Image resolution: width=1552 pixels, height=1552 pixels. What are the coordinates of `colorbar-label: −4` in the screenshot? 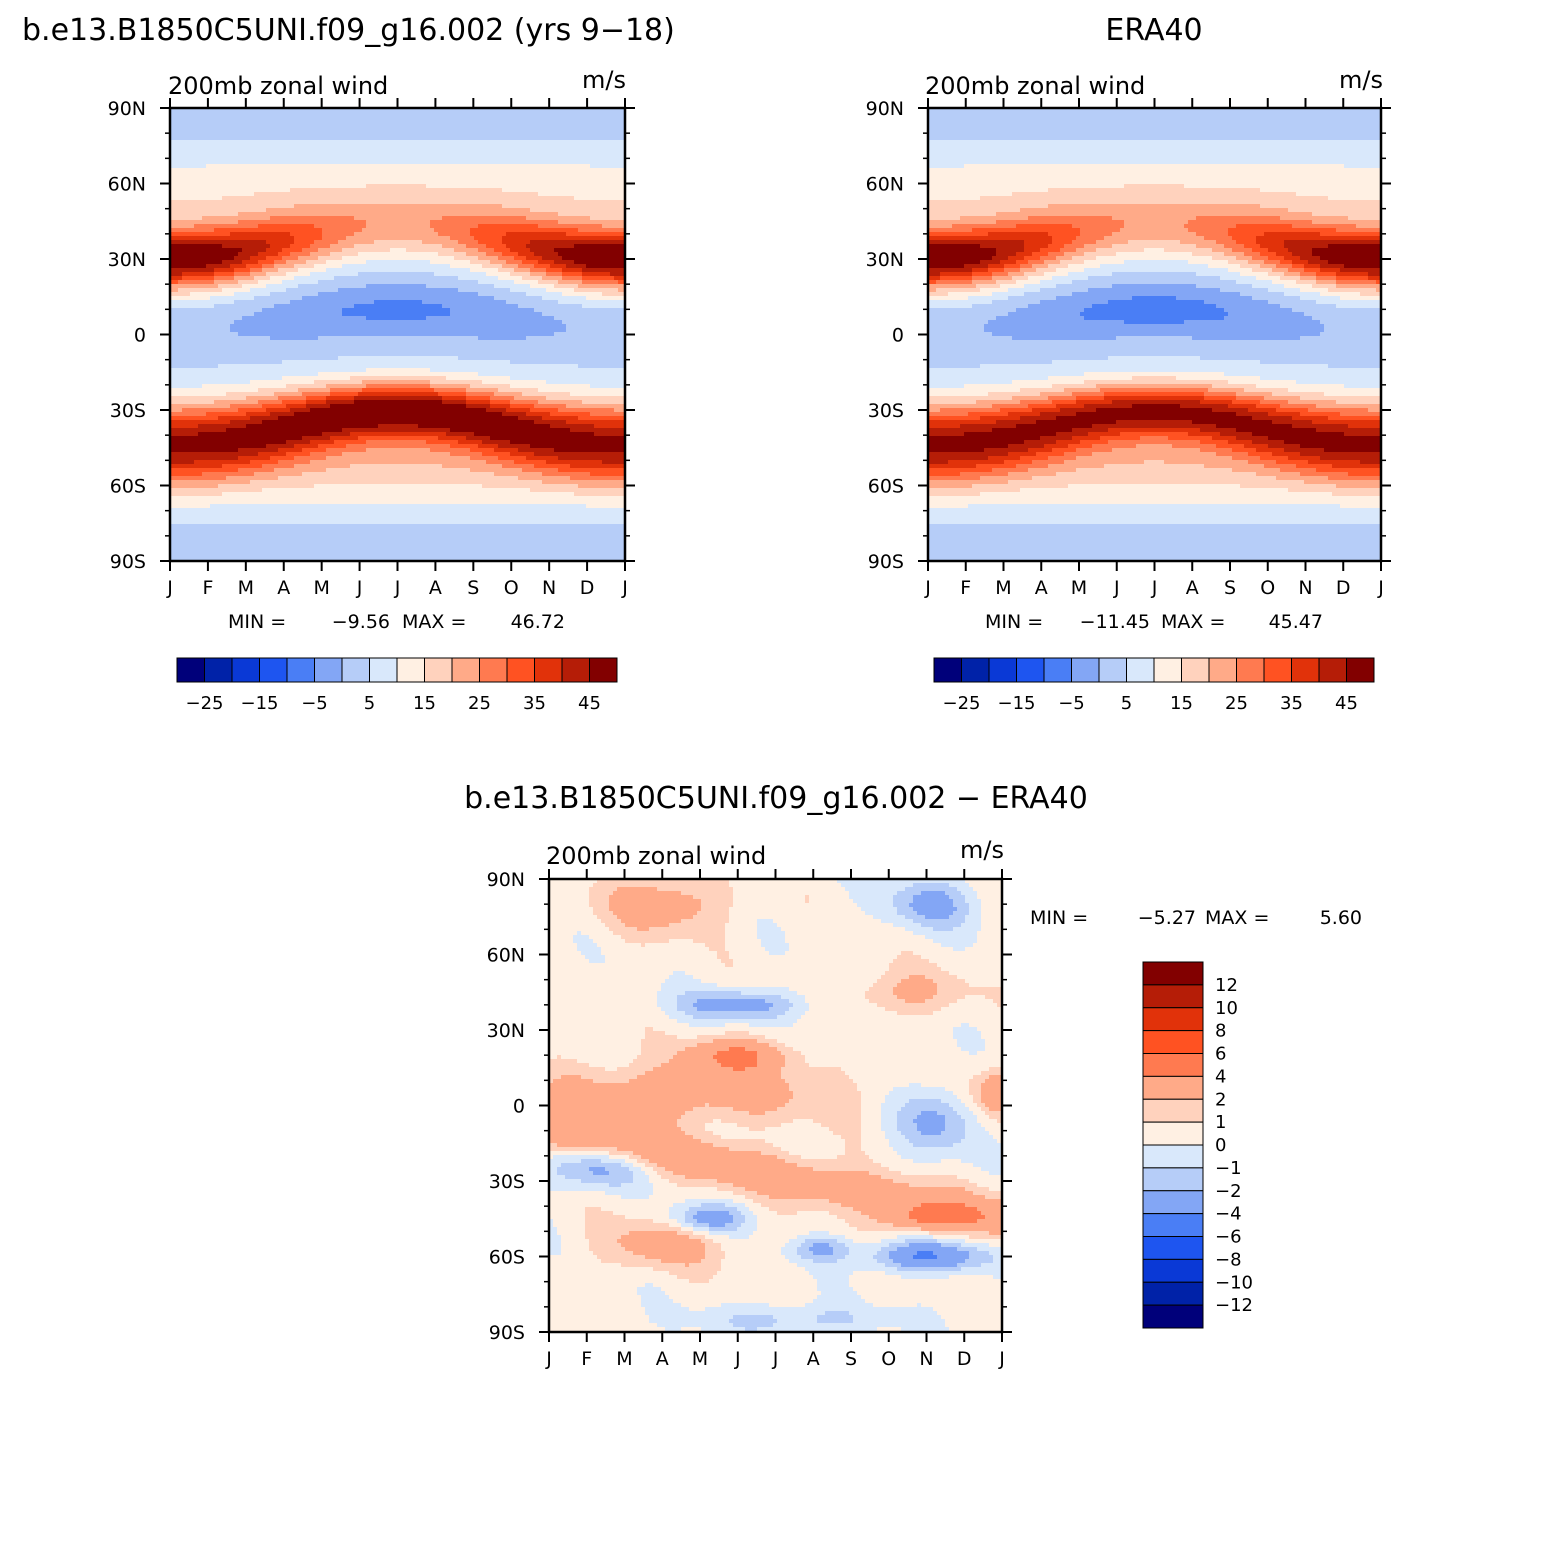 It's located at (1228, 1214).